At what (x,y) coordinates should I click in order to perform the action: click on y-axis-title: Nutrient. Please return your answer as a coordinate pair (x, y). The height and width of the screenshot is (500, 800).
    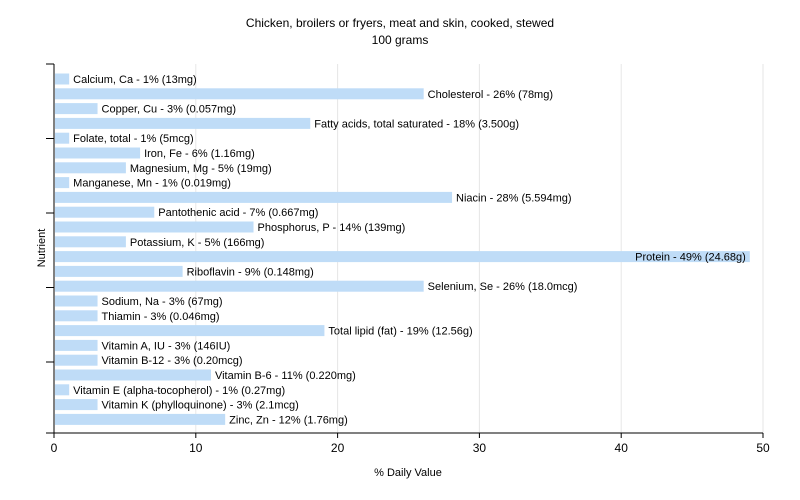
    Looking at the image, I should click on (42, 248).